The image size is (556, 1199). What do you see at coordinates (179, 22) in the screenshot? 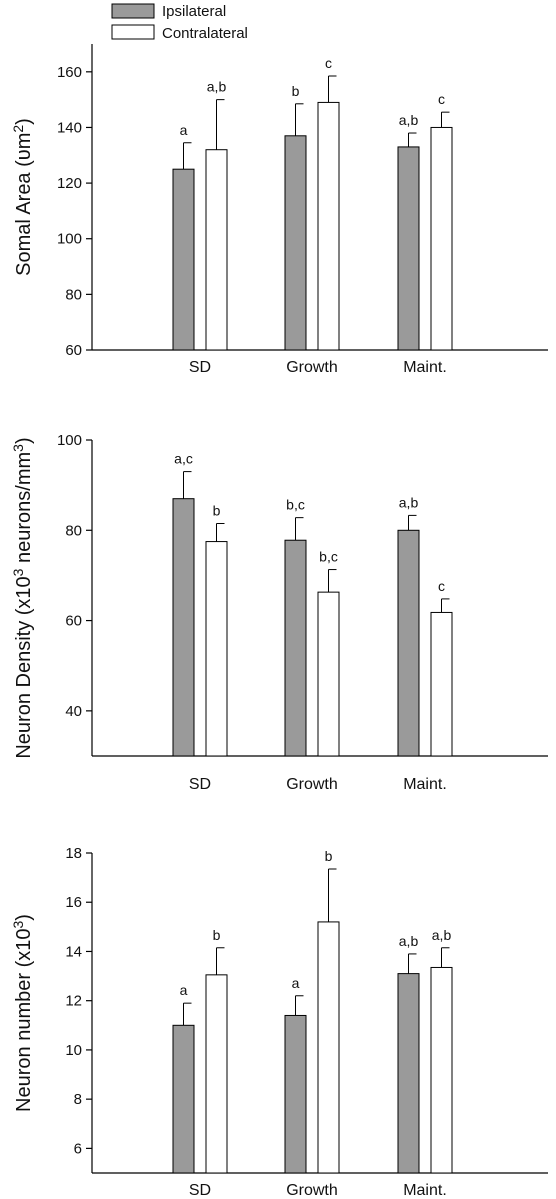
I see `legend: Ipsilateral Contralateral` at bounding box center [179, 22].